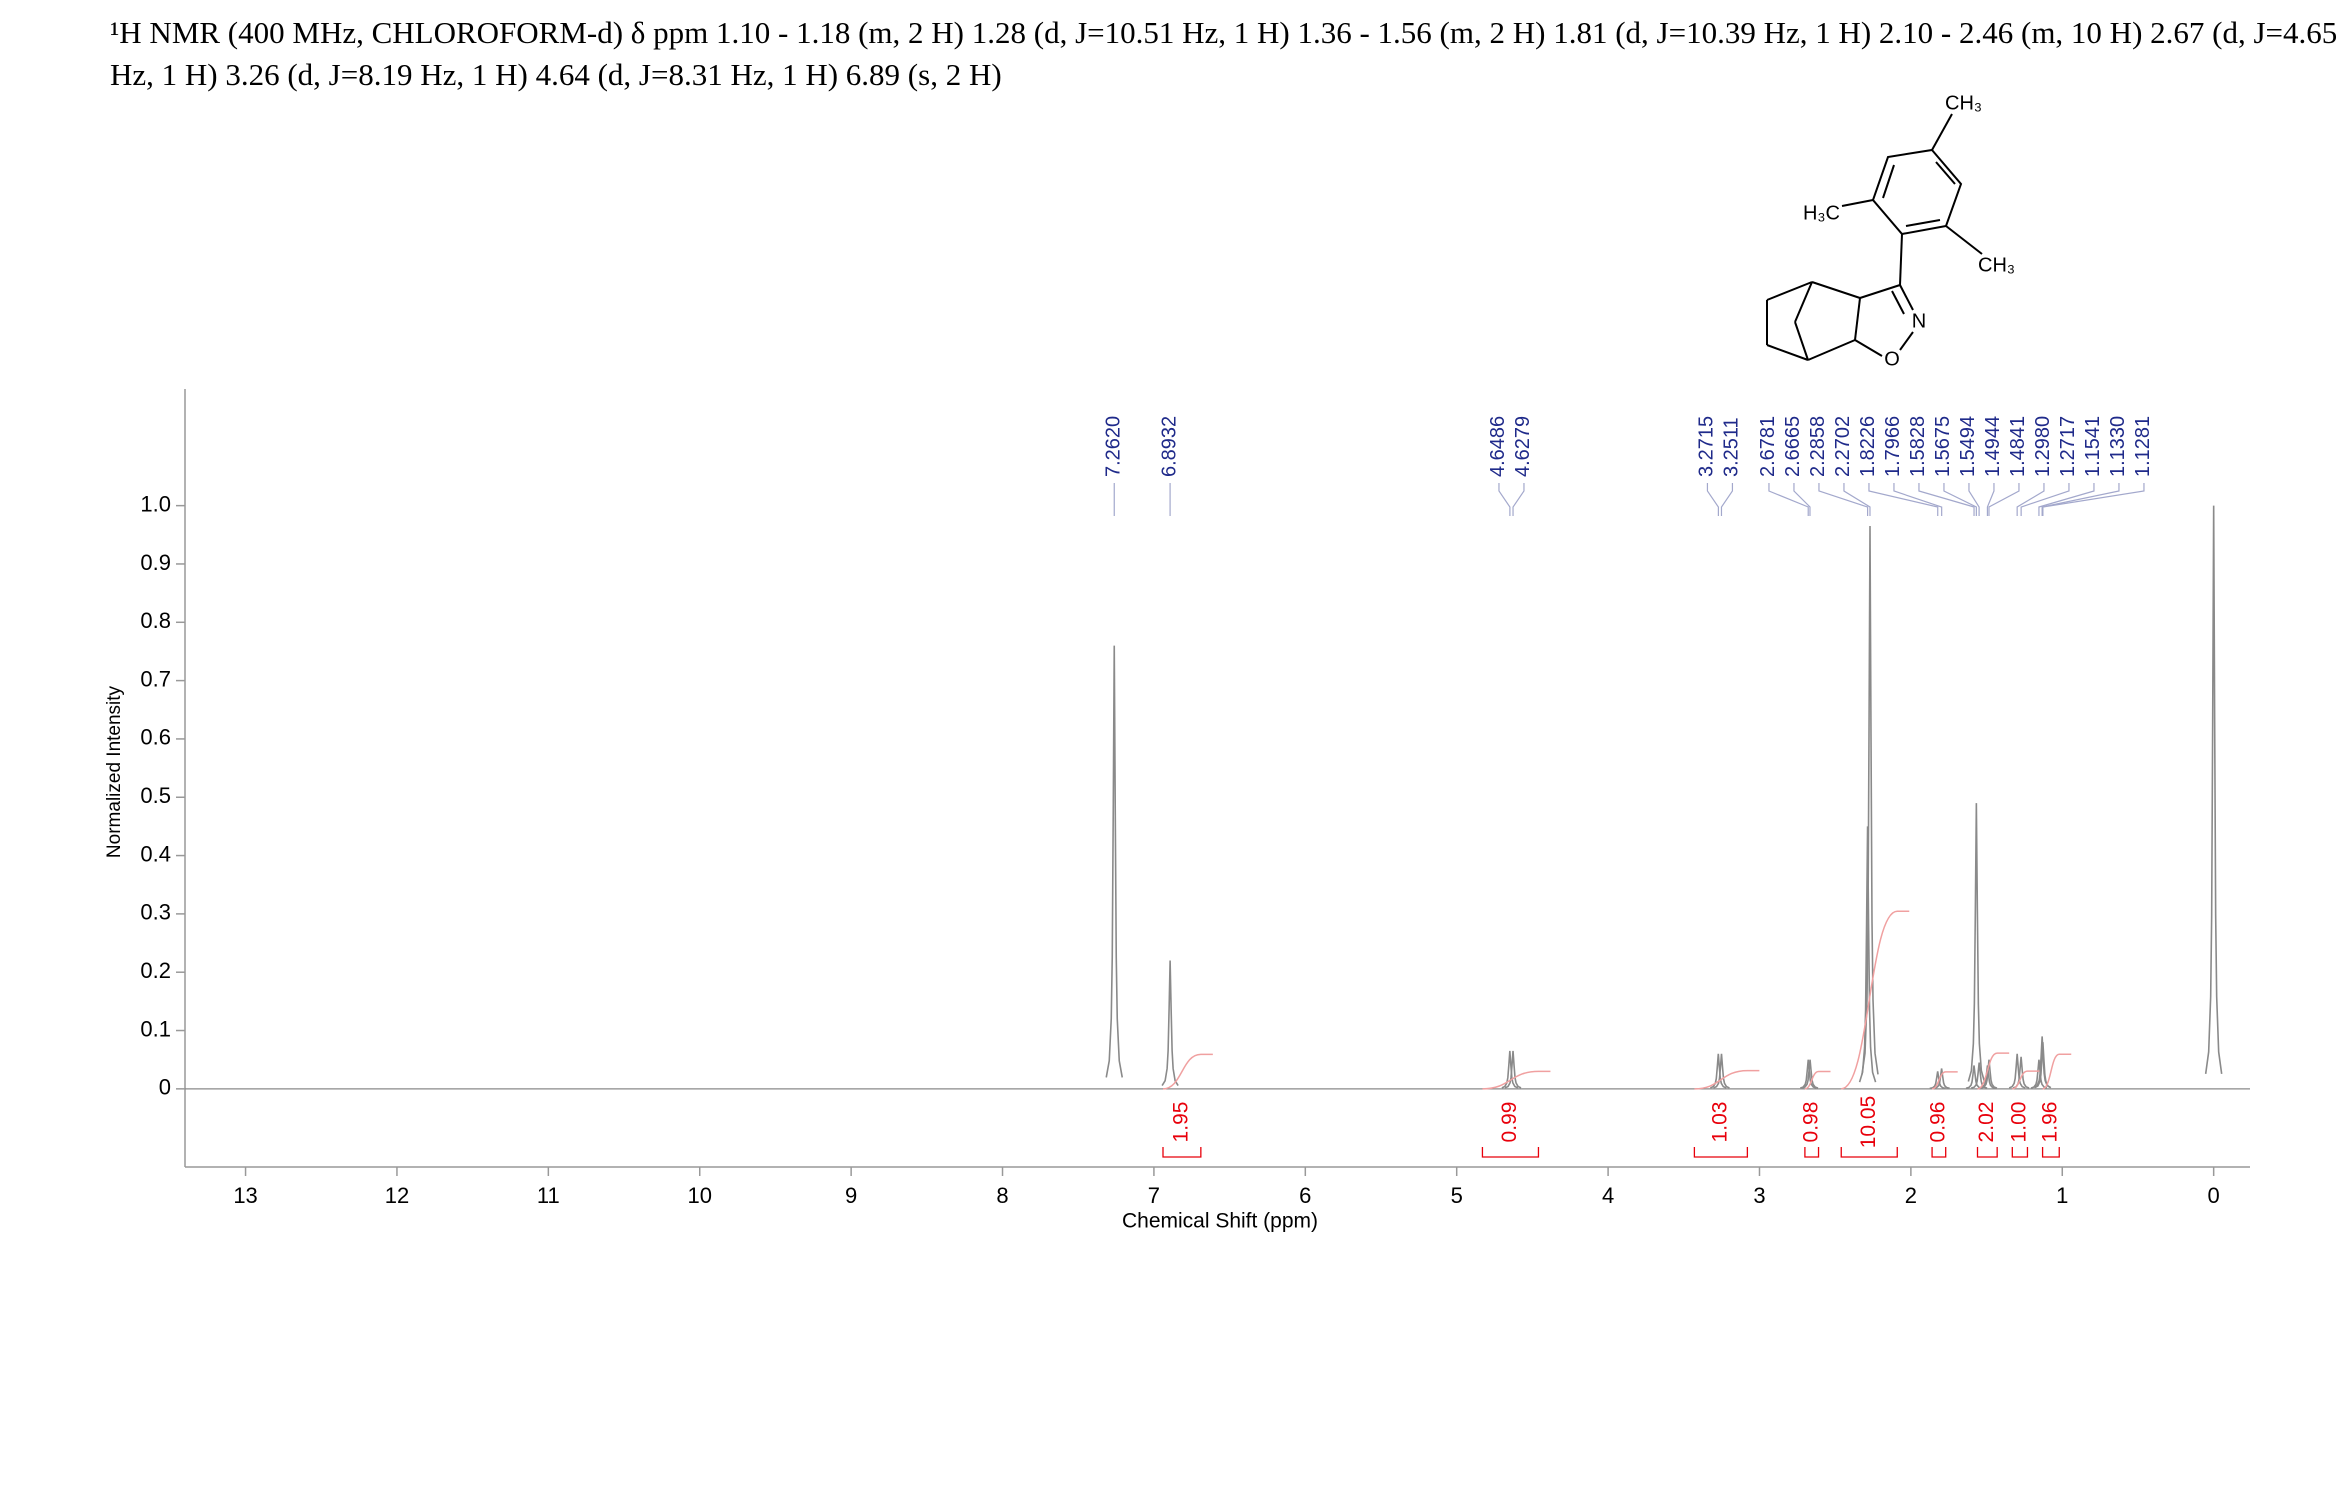 The image size is (2339, 1489). I want to click on y-tick-label: 0.9, so click(155, 562).